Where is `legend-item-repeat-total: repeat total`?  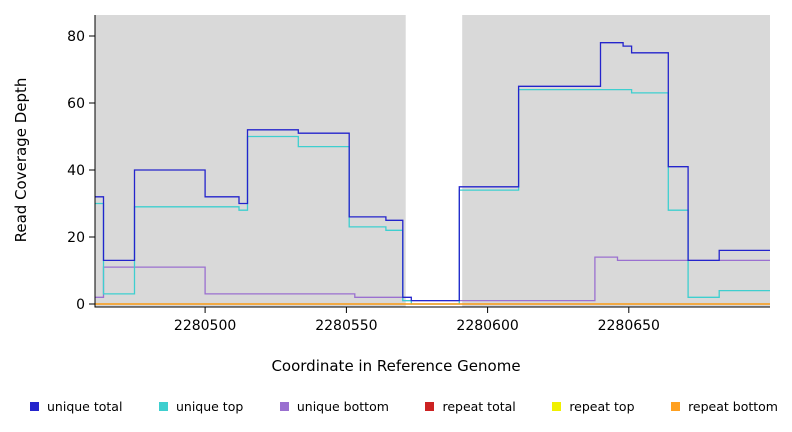 legend-item-repeat-total: repeat total is located at coordinates (470, 406).